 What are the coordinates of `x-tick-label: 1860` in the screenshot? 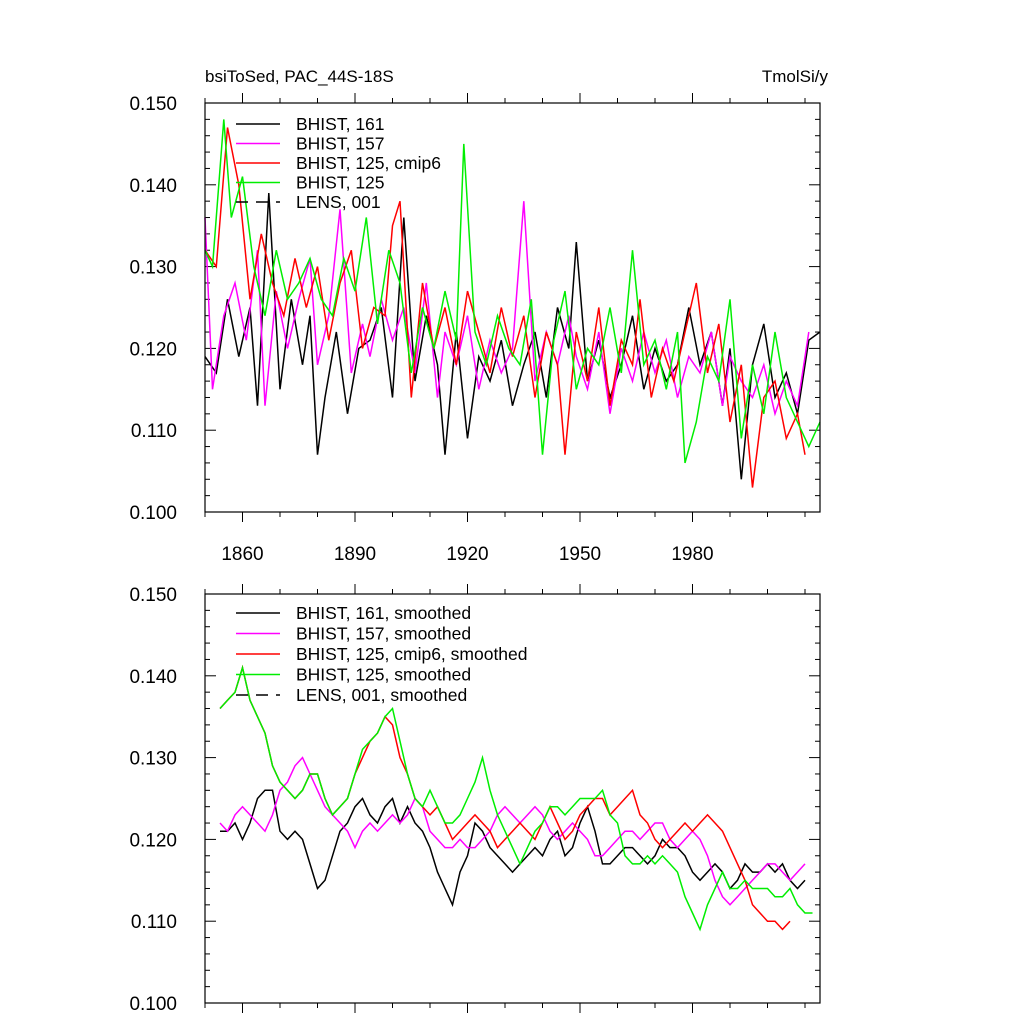 It's located at (242, 554).